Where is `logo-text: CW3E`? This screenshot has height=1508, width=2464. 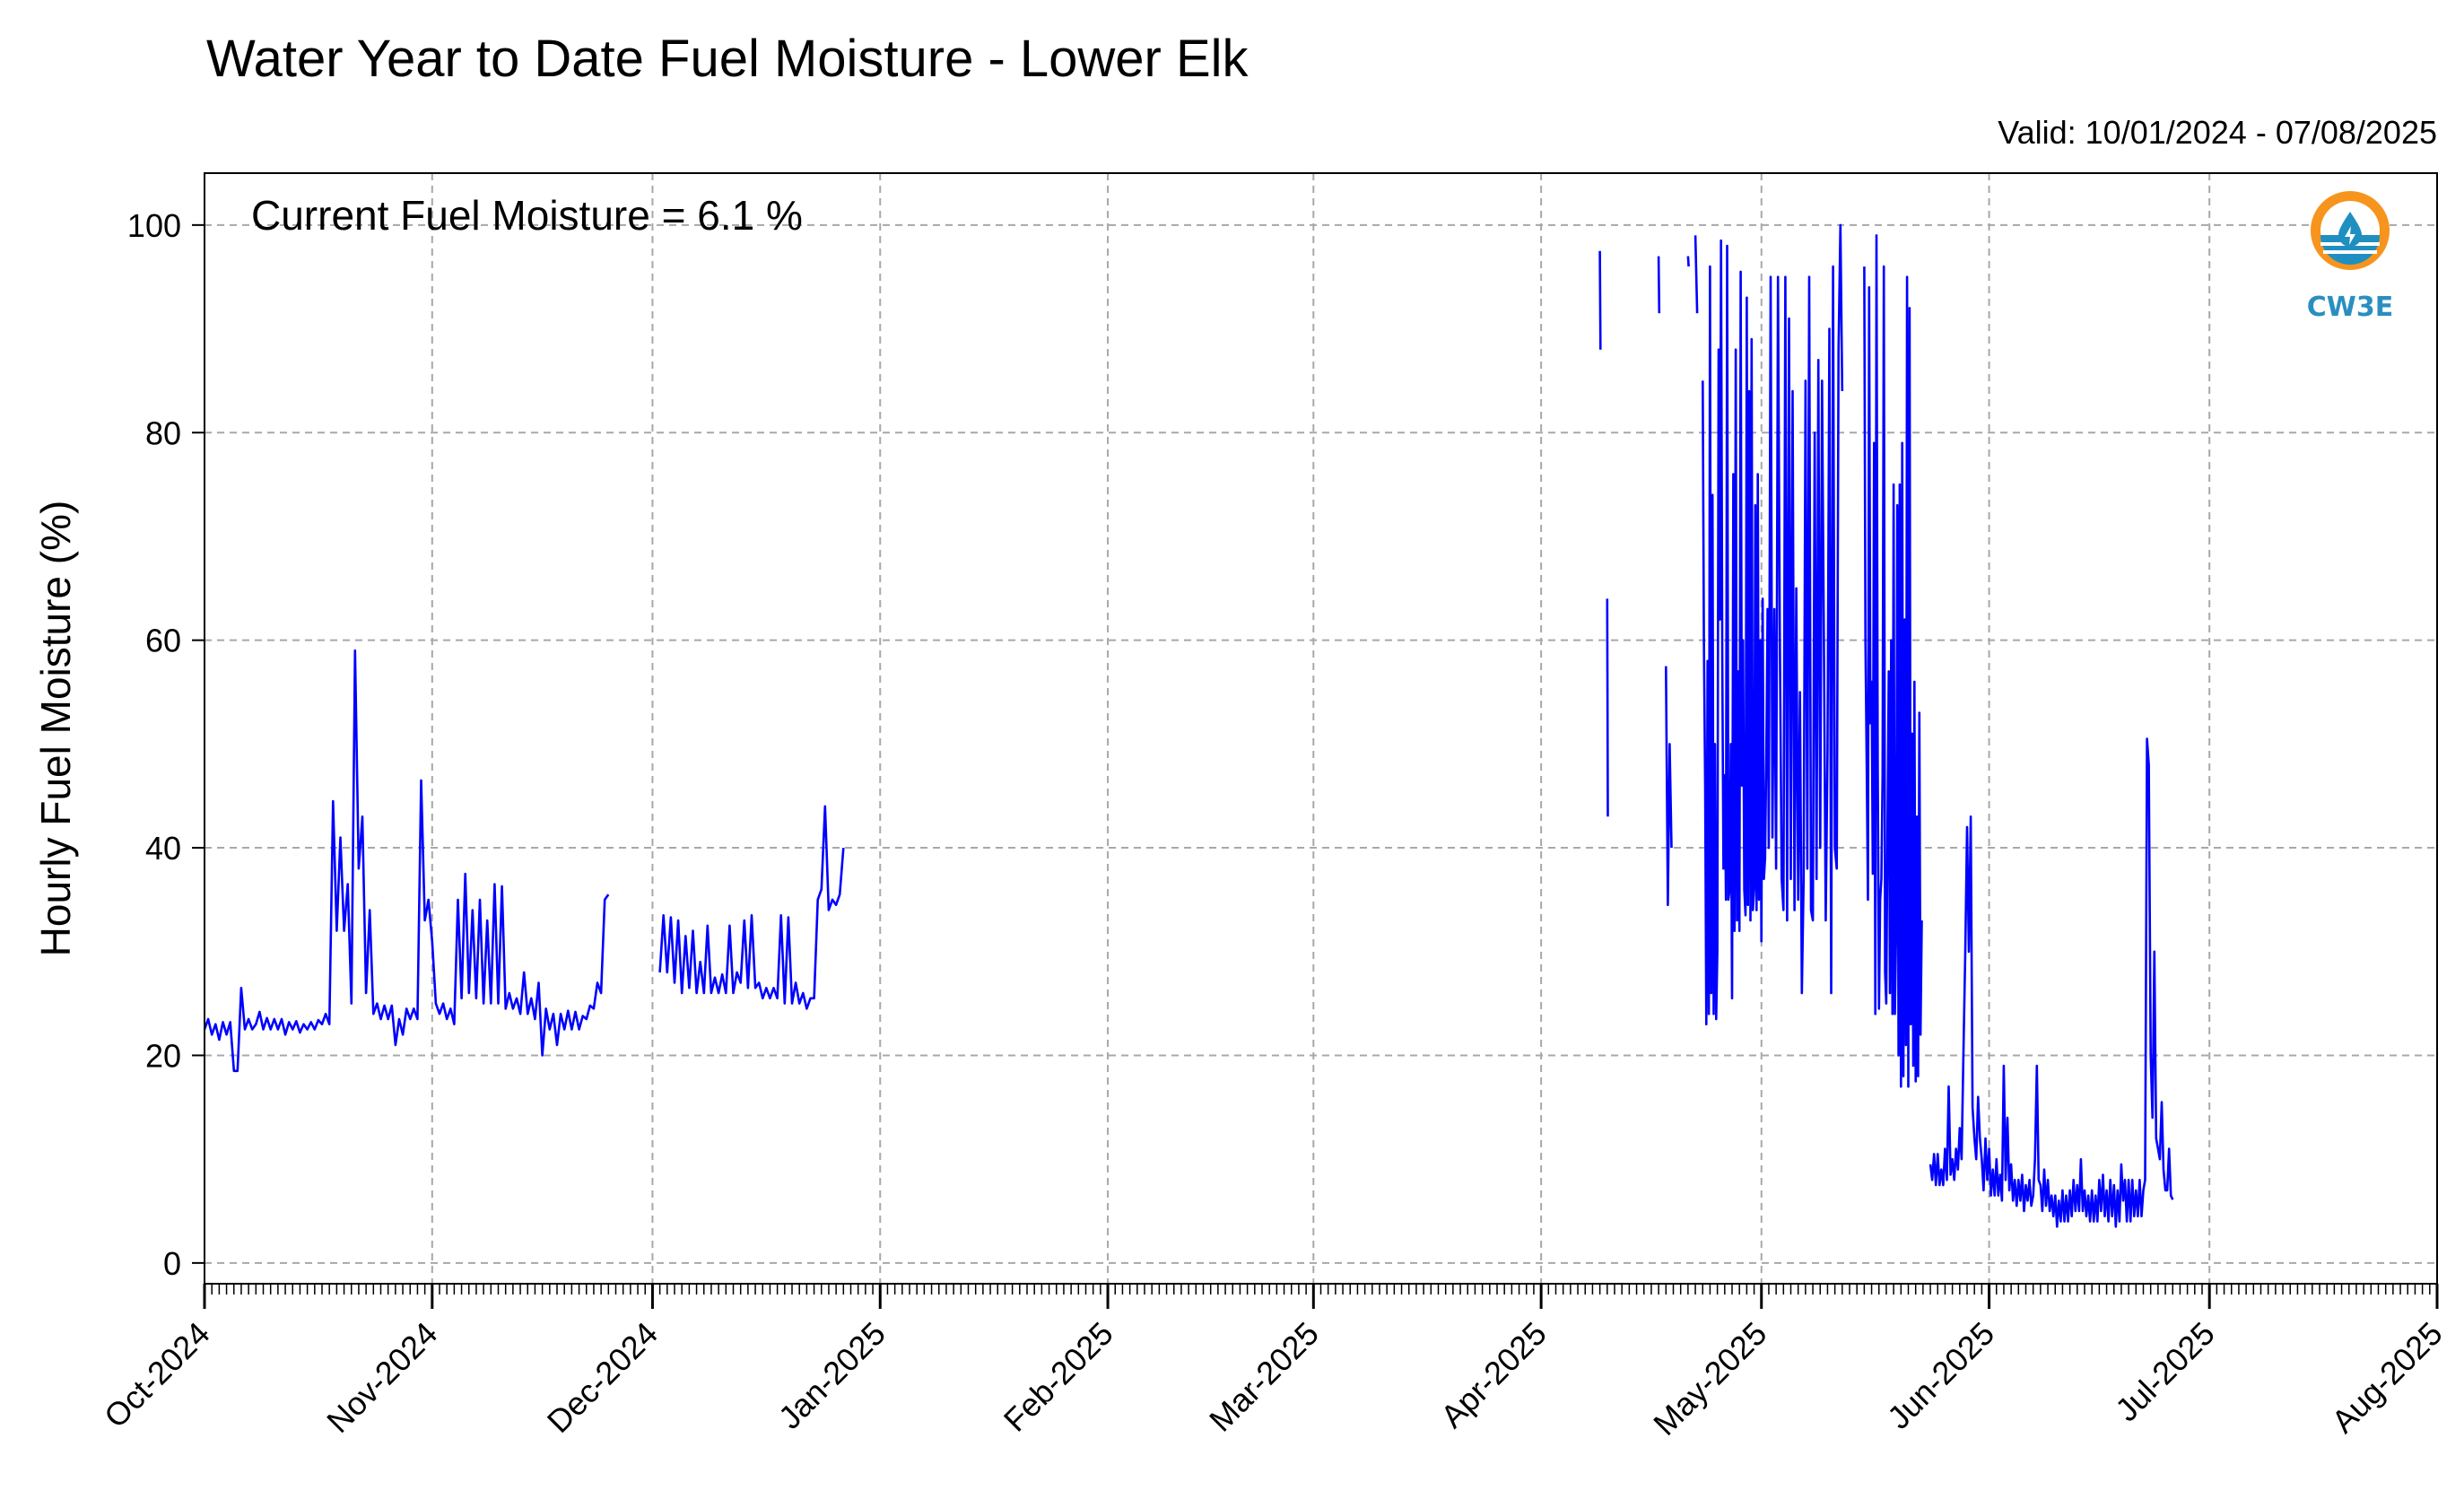 logo-text: CW3E is located at coordinates (2350, 307).